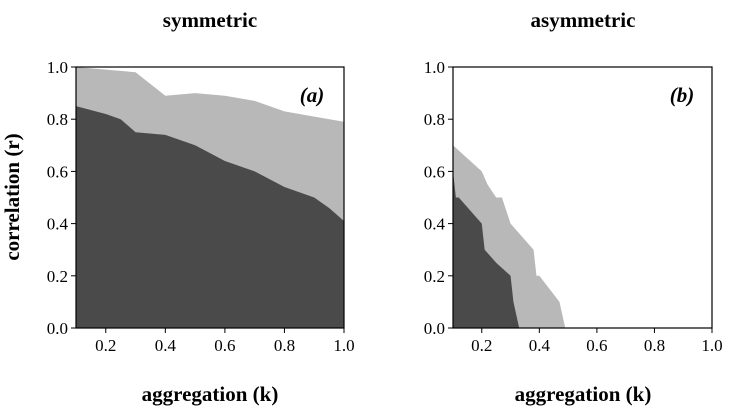 The width and height of the screenshot is (730, 412). What do you see at coordinates (210, 20) in the screenshot?
I see `panel-a-title: symmetric` at bounding box center [210, 20].